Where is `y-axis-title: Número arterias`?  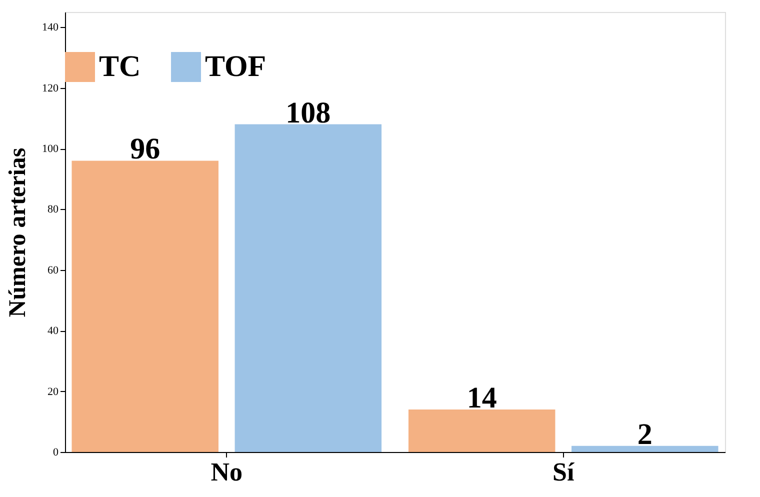 y-axis-title: Número arterias is located at coordinates (18, 233).